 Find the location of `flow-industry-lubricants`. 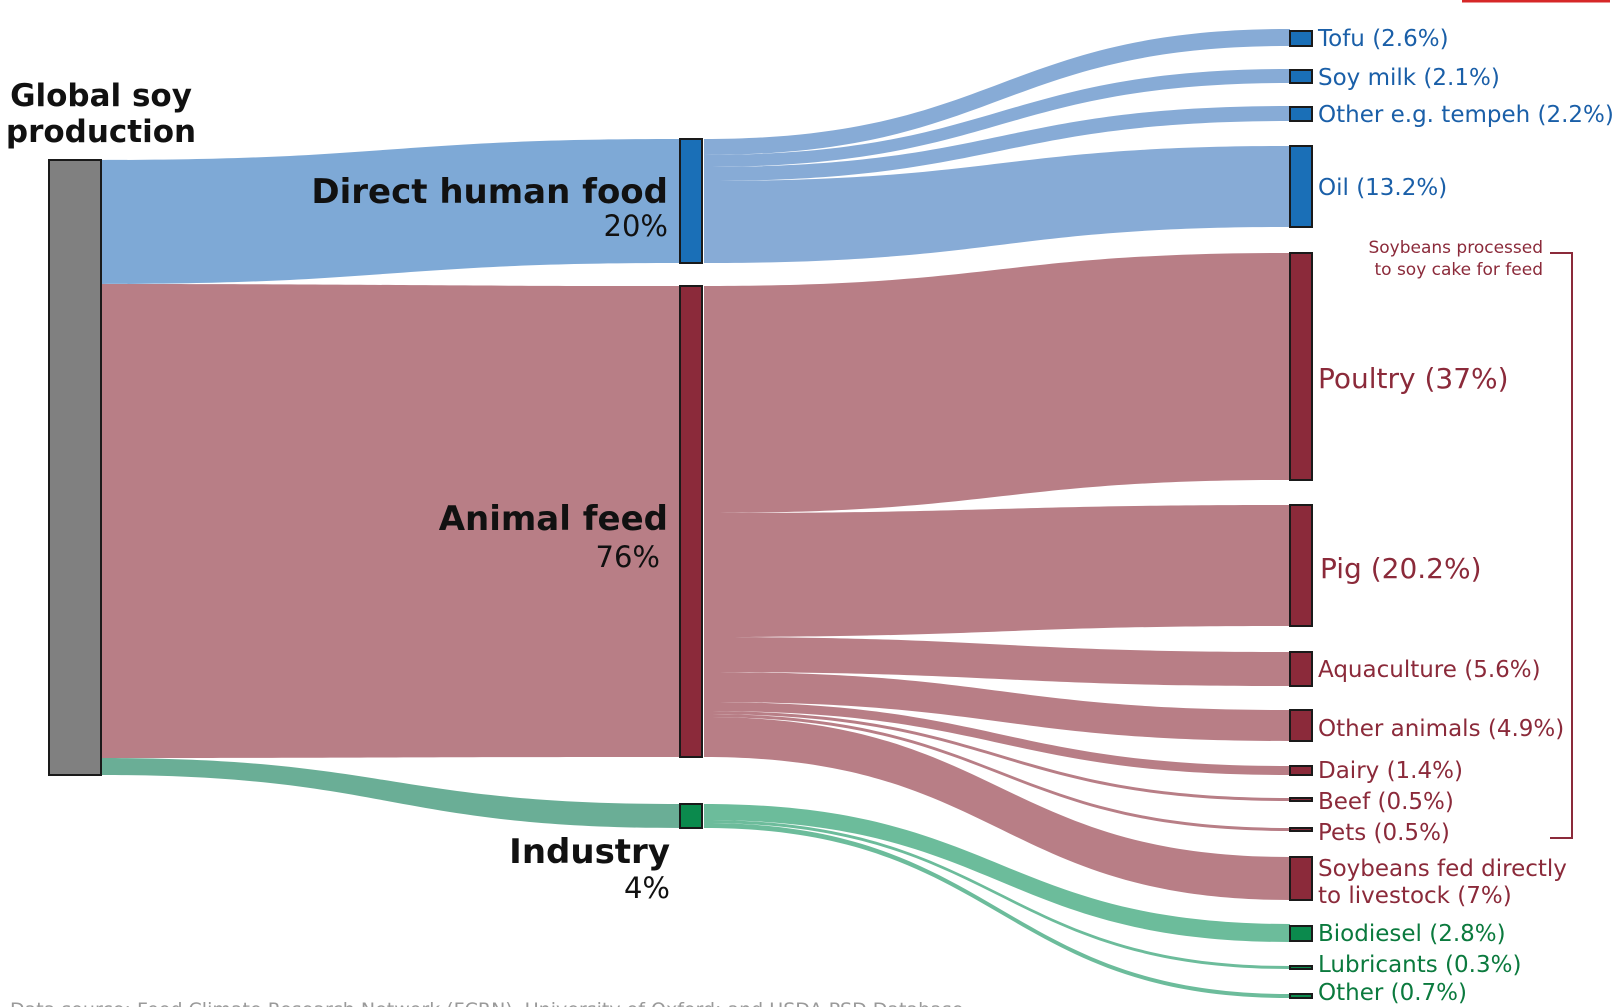

flow-industry-lubricants is located at coordinates (997, 894).